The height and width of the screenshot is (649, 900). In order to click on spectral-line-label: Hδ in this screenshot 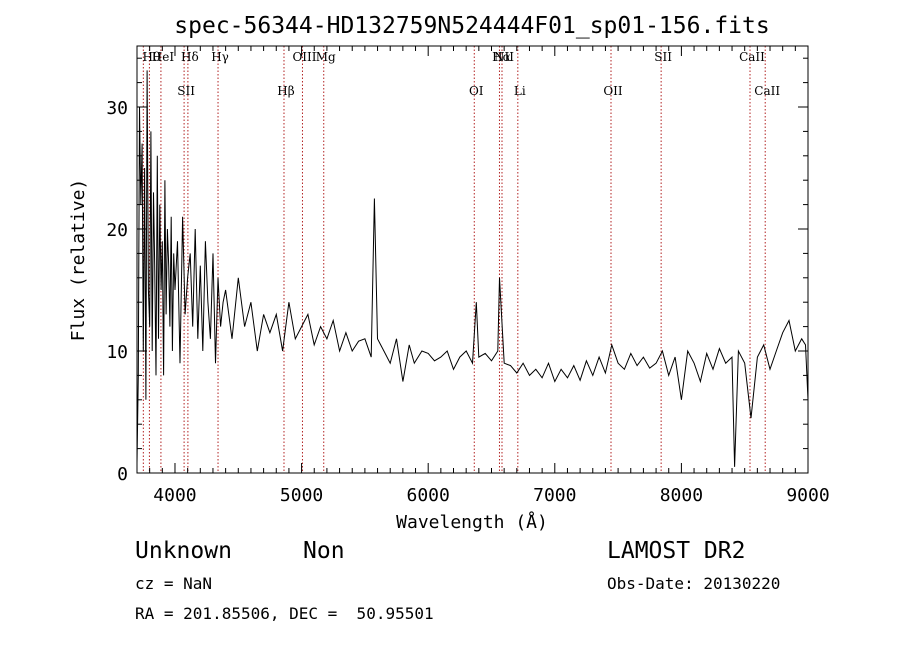, I will do `click(190, 57)`.